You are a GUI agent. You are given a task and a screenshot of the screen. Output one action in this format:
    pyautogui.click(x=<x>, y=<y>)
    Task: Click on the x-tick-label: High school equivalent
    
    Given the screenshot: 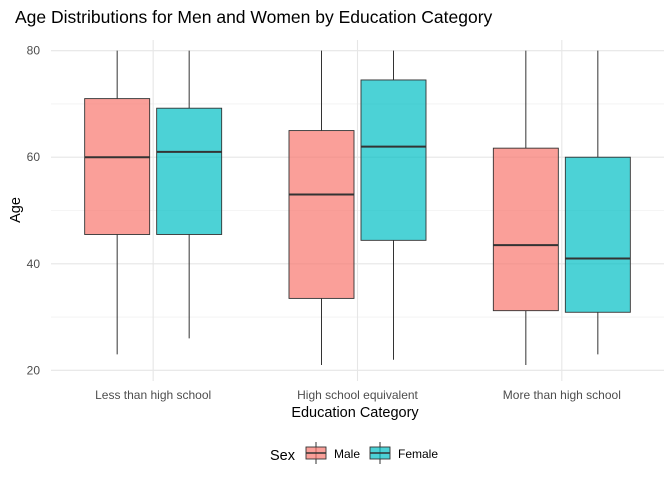 What is the action you would take?
    pyautogui.click(x=357, y=395)
    